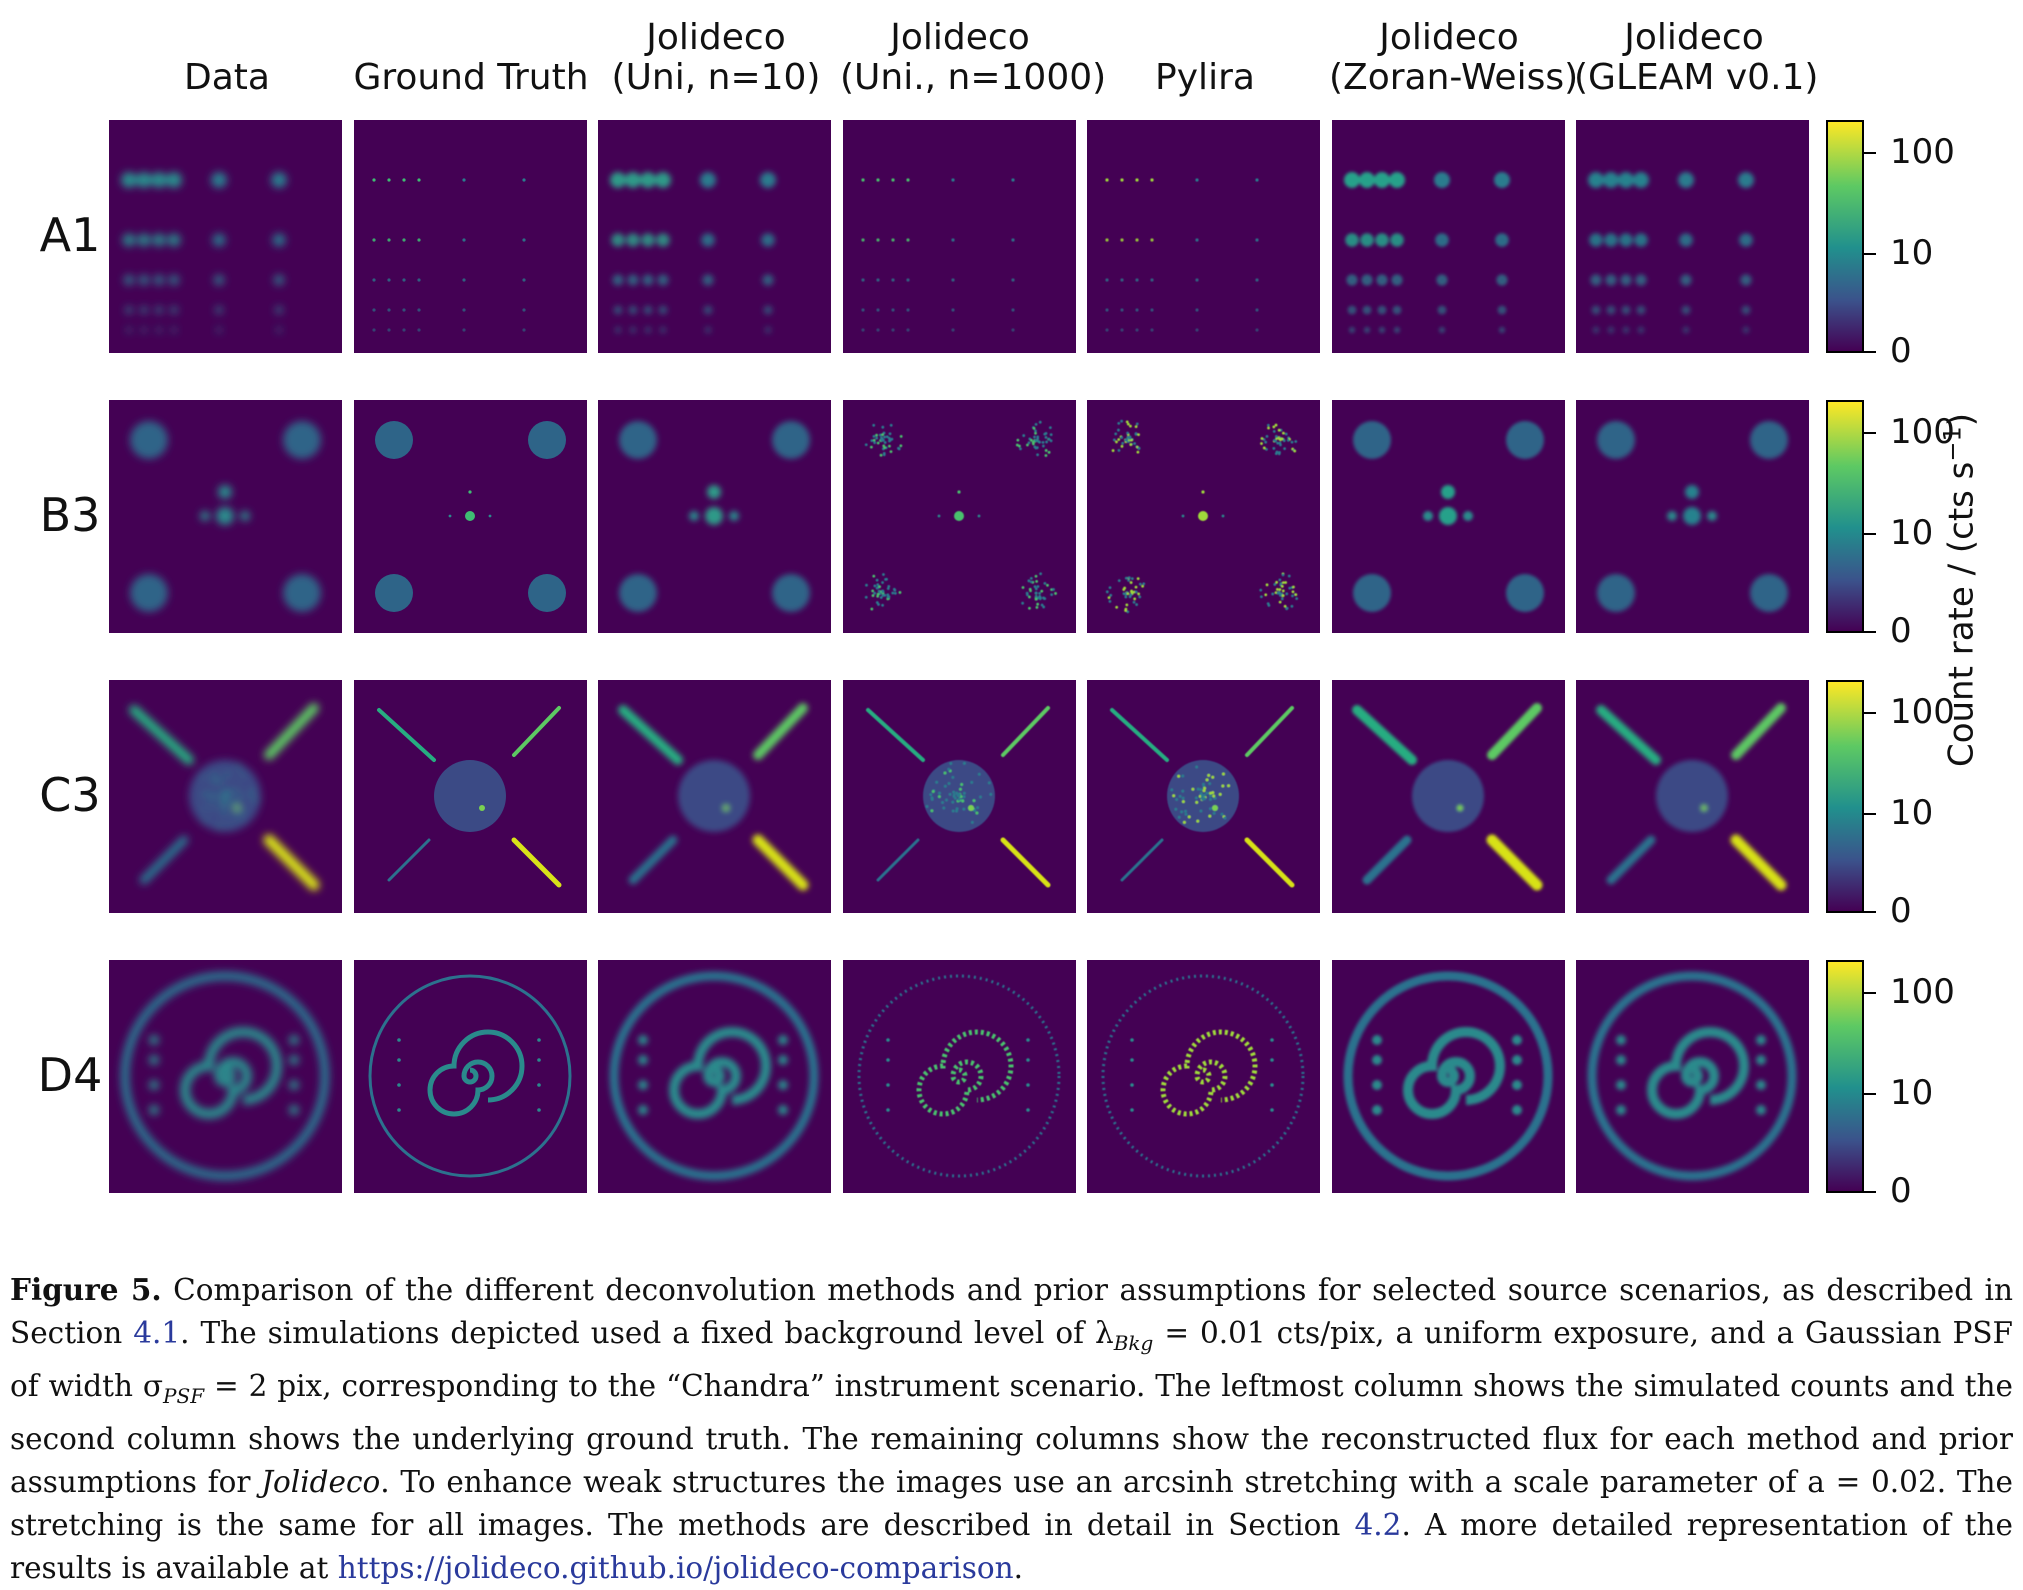  Describe the element at coordinates (225, 236) in the screenshot. I see `panel-a1-data` at that location.